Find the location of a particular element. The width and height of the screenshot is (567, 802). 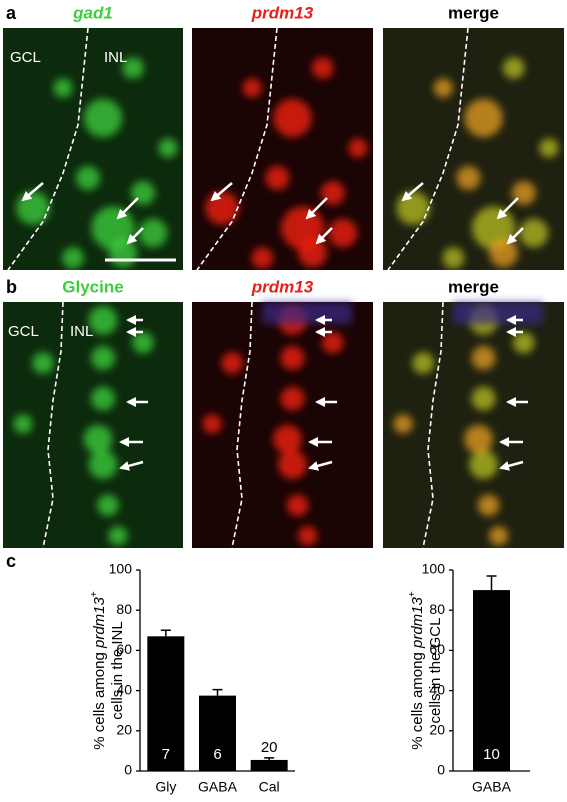

n-label: 10 is located at coordinates (491, 754).